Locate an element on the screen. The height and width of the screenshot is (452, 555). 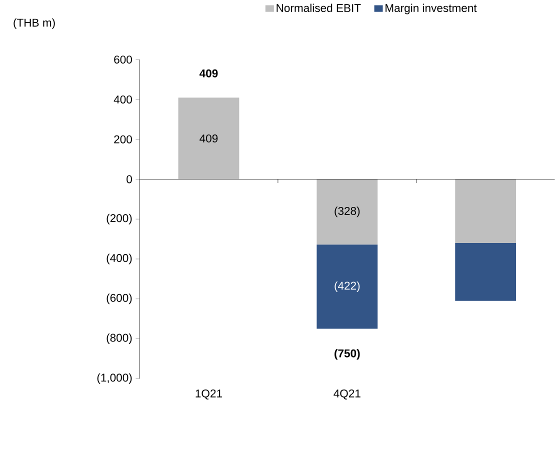
data-label: (328) is located at coordinates (347, 211).